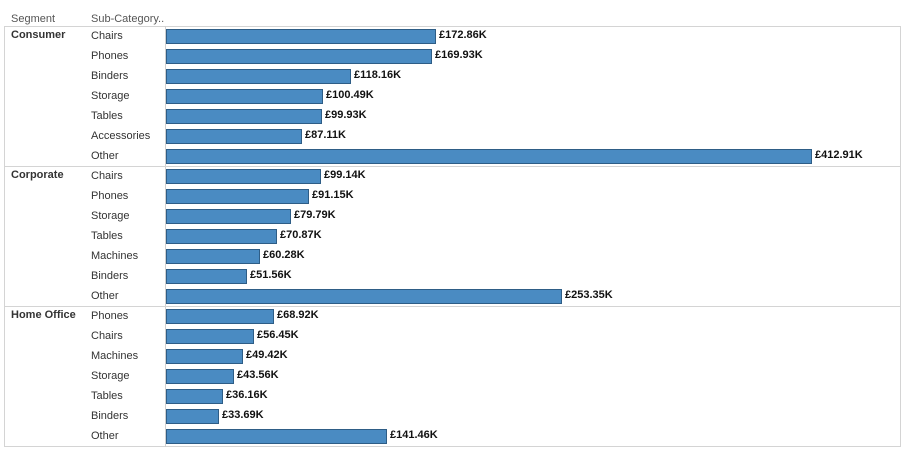 The width and height of the screenshot is (905, 451). Describe the element at coordinates (350, 95) in the screenshot. I see `bar-value-label: £100.49K` at that location.